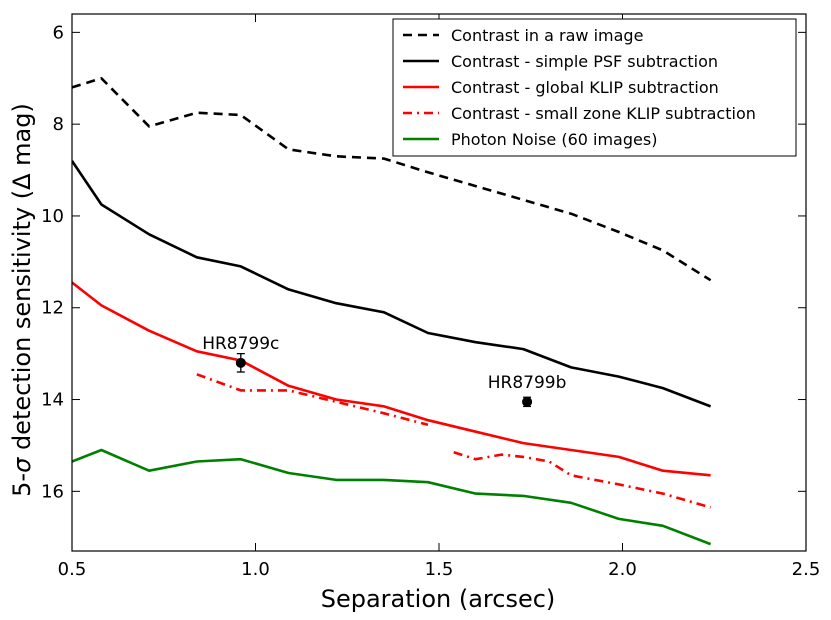 The image size is (831, 620). I want to click on legend-box, so click(594, 87).